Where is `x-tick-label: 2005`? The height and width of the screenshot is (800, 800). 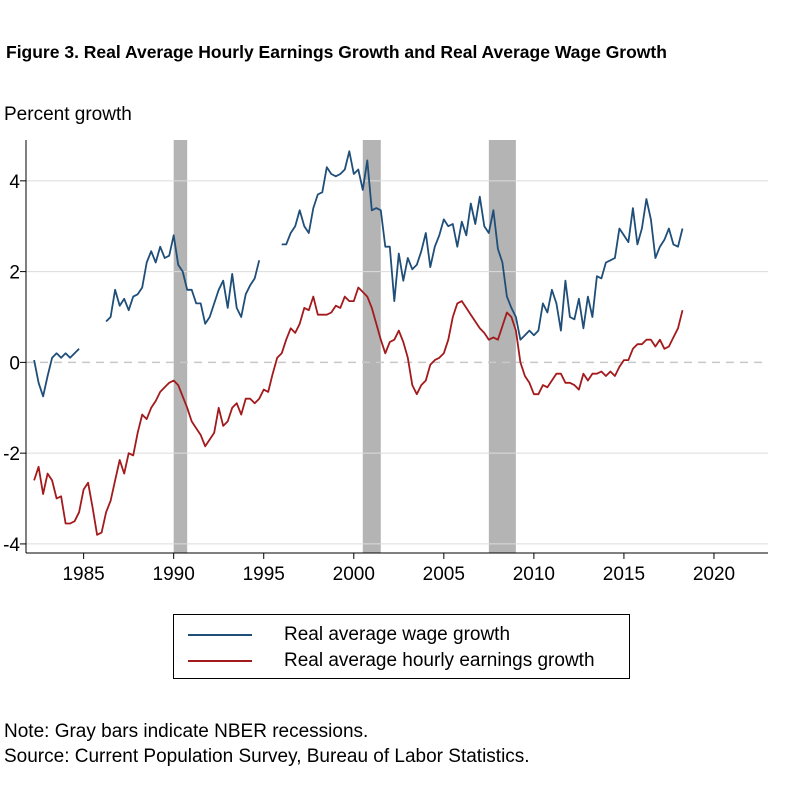 x-tick-label: 2005 is located at coordinates (444, 574).